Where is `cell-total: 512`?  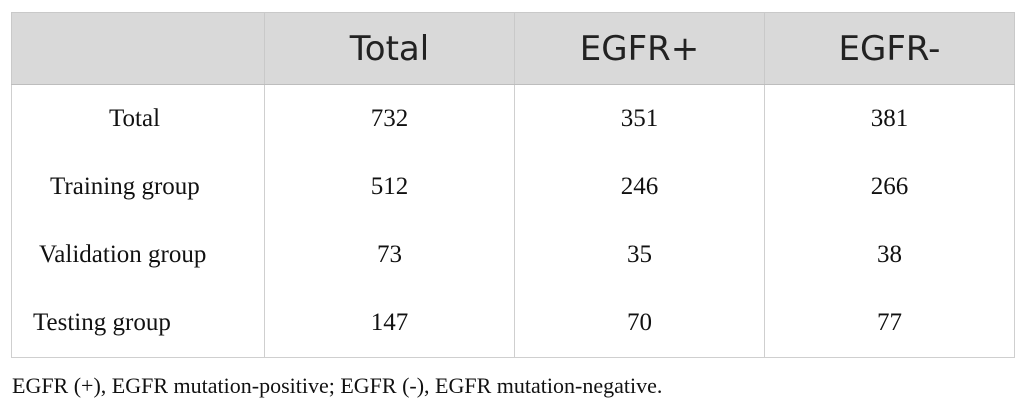 cell-total: 512 is located at coordinates (389, 187).